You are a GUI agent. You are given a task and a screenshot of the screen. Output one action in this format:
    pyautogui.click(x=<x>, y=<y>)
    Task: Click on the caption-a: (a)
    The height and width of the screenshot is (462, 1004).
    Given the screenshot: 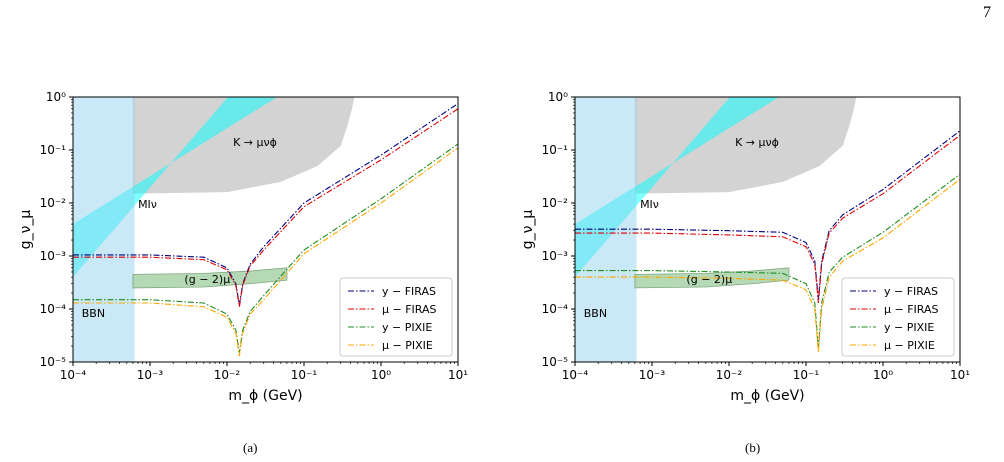 What is the action you would take?
    pyautogui.click(x=250, y=447)
    